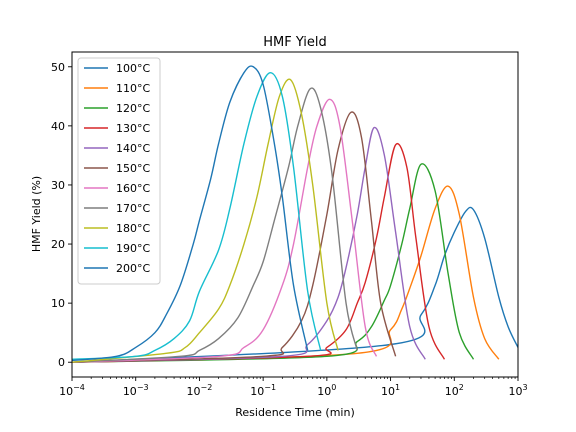 The image size is (576, 432). What do you see at coordinates (133, 268) in the screenshot?
I see `legend-label: 200°C` at bounding box center [133, 268].